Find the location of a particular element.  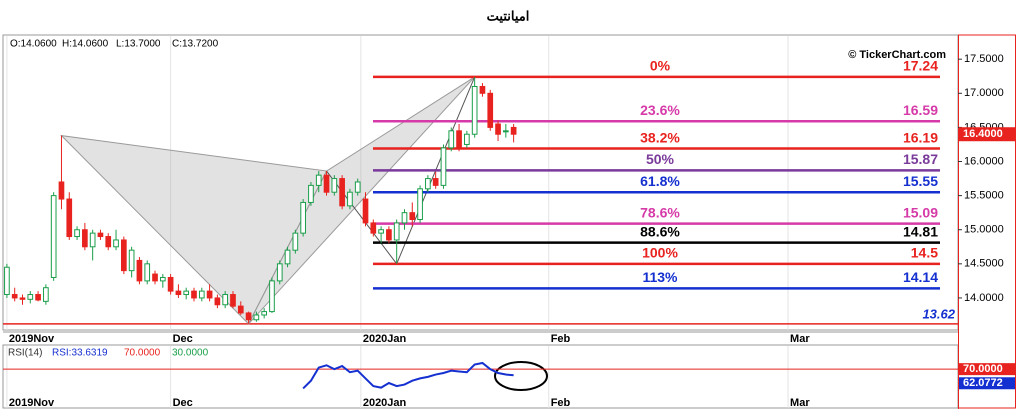

ohlc-l: L:13.7000 is located at coordinates (138, 44).